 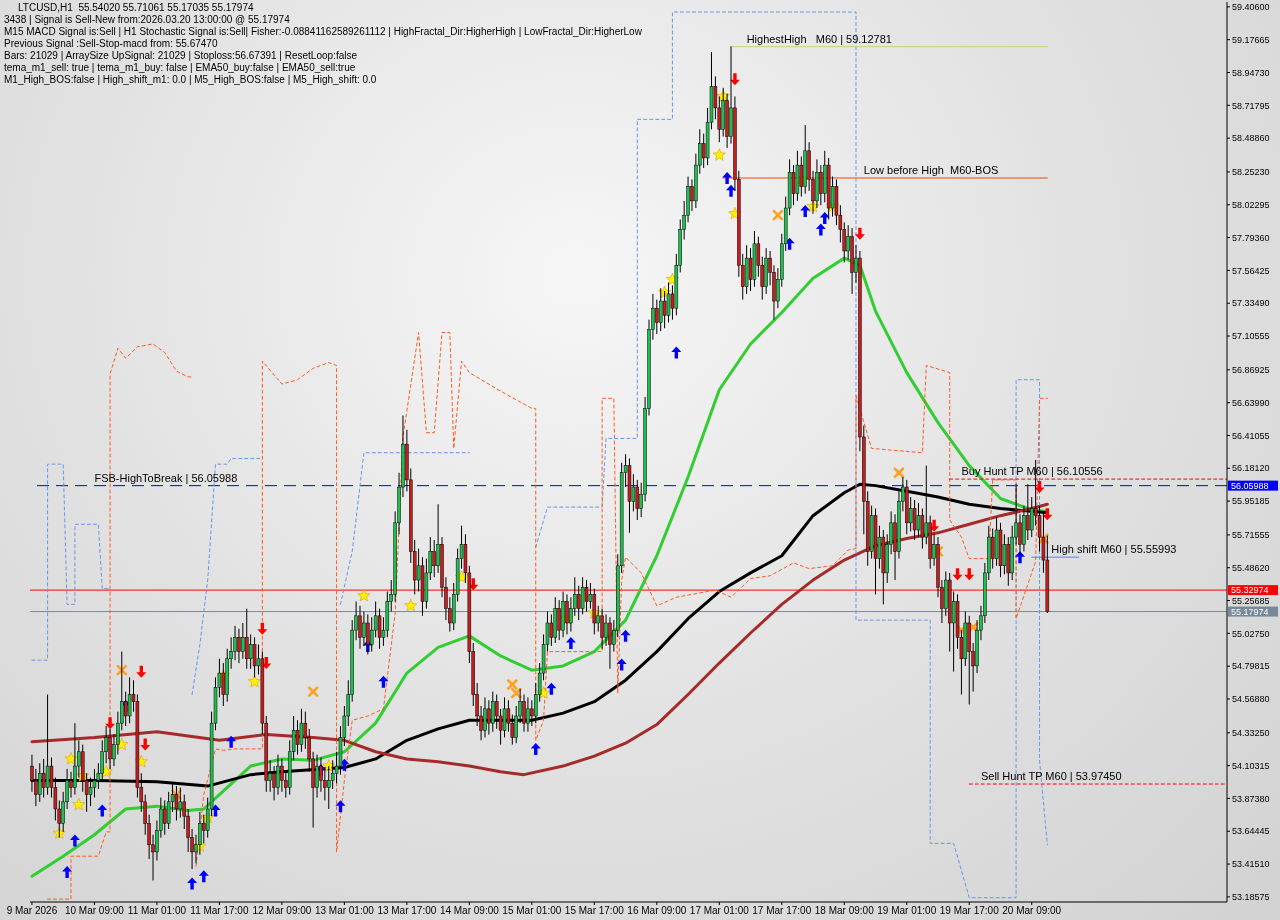 I want to click on annotation: HighestHigh M60 | 59.12781, so click(x=819, y=38).